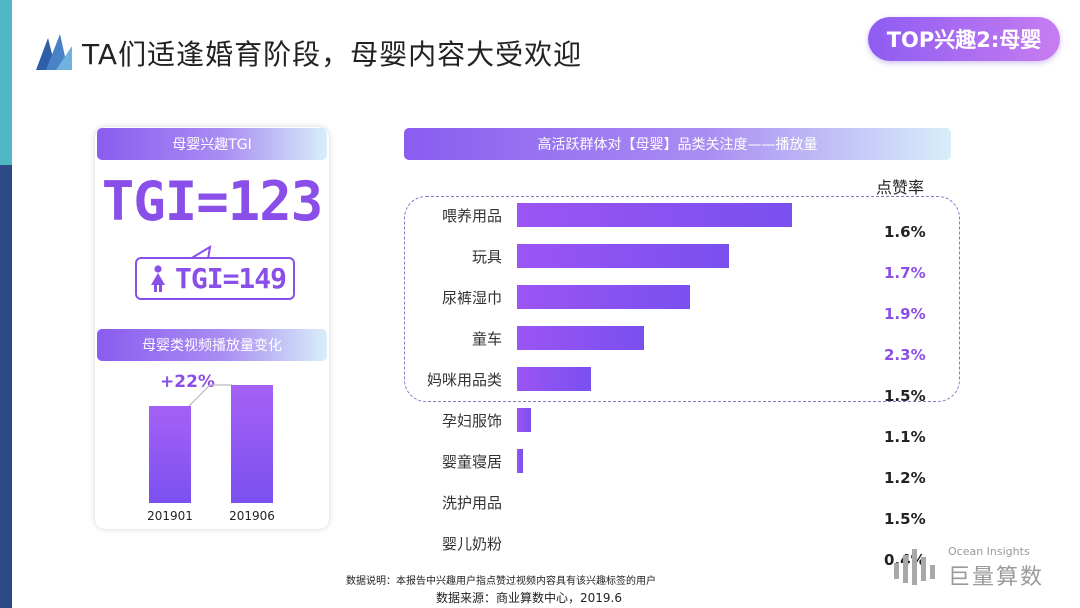 Image resolution: width=1080 pixels, height=608 pixels. I want to click on like-rate-value: 1.2%, so click(905, 478).